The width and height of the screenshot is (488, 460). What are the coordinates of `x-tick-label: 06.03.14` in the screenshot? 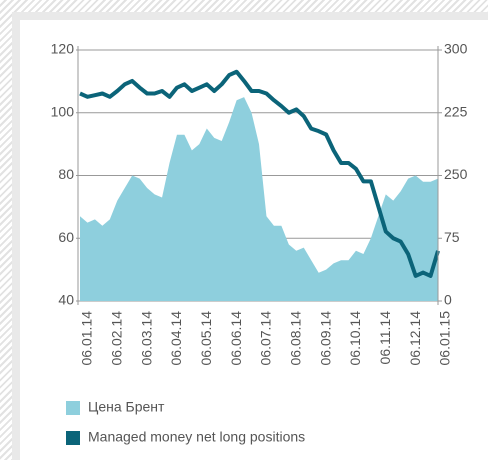 It's located at (146, 338).